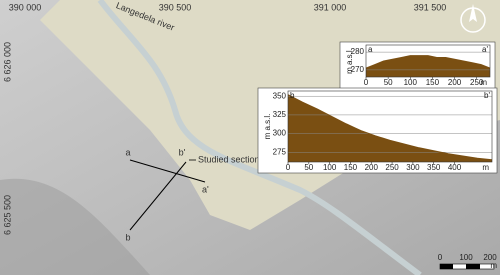 This screenshot has width=500, height=275. What do you see at coordinates (280, 95) in the screenshot?
I see `y-tick-label: 350` at bounding box center [280, 95].